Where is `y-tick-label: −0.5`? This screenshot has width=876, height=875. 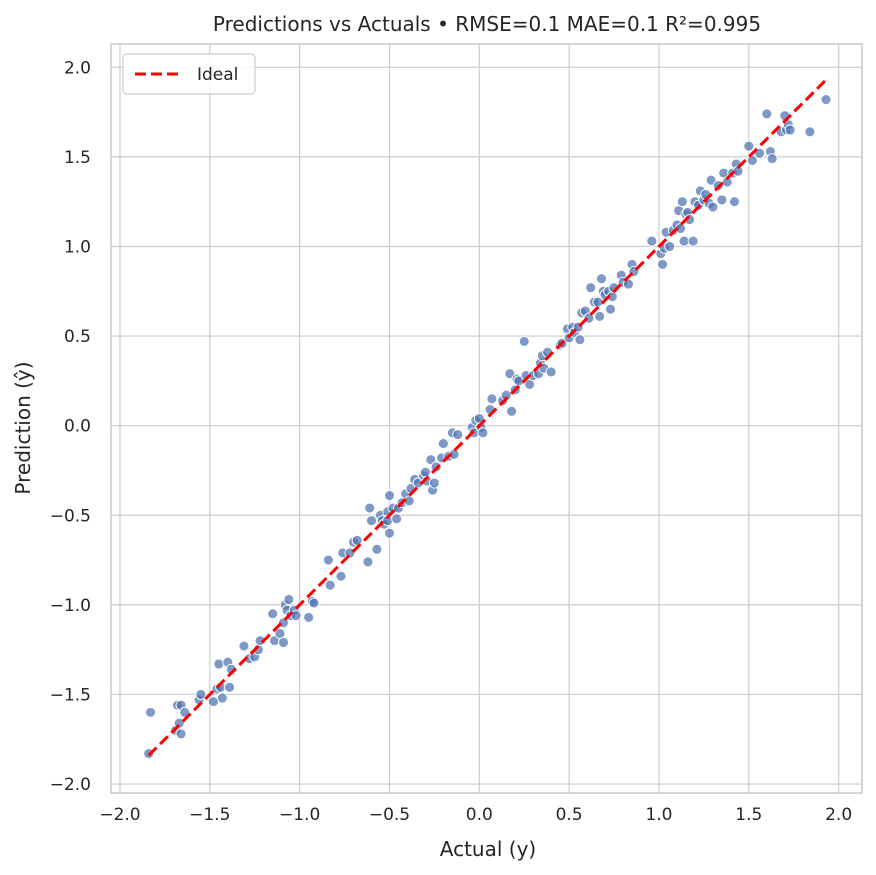 y-tick-label: −0.5 is located at coordinates (70, 516).